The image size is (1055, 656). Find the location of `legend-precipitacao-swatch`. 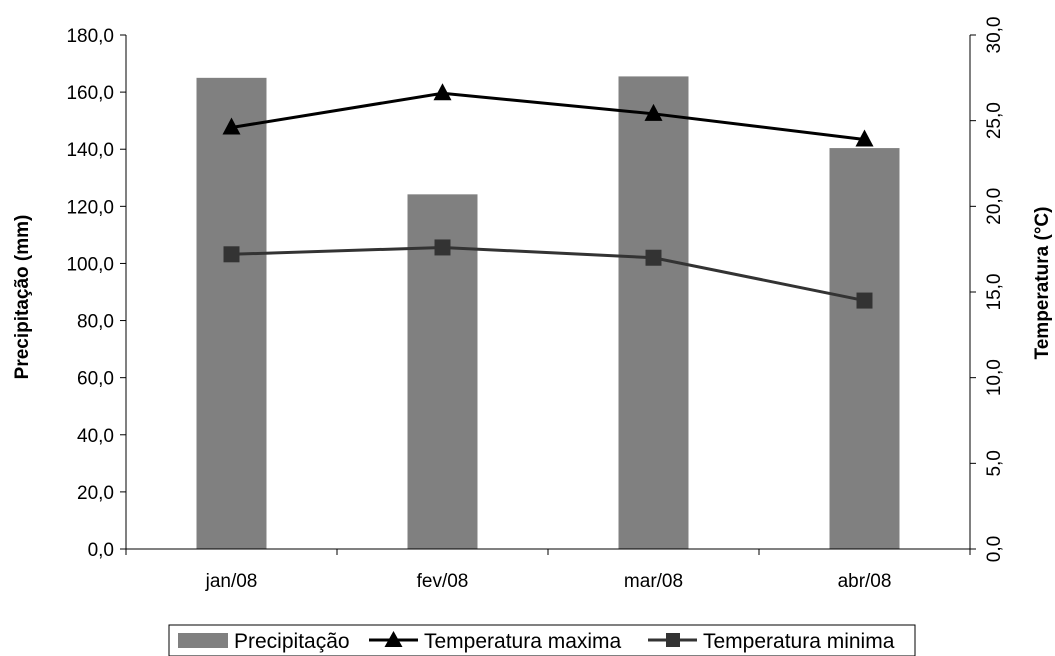

legend-precipitacao-swatch is located at coordinates (203, 640).